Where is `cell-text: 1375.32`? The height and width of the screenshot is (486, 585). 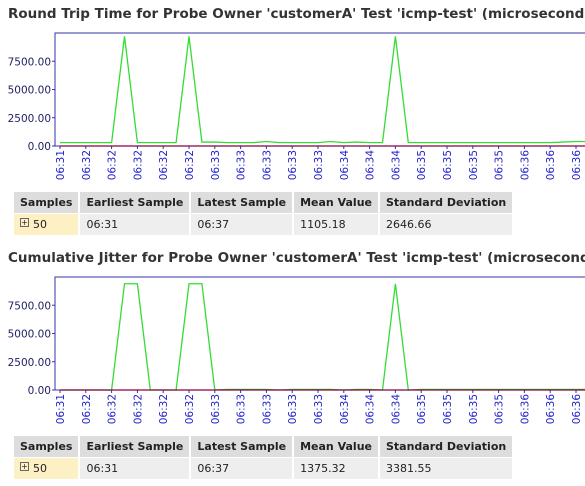
cell-text: 1375.32 is located at coordinates (323, 468).